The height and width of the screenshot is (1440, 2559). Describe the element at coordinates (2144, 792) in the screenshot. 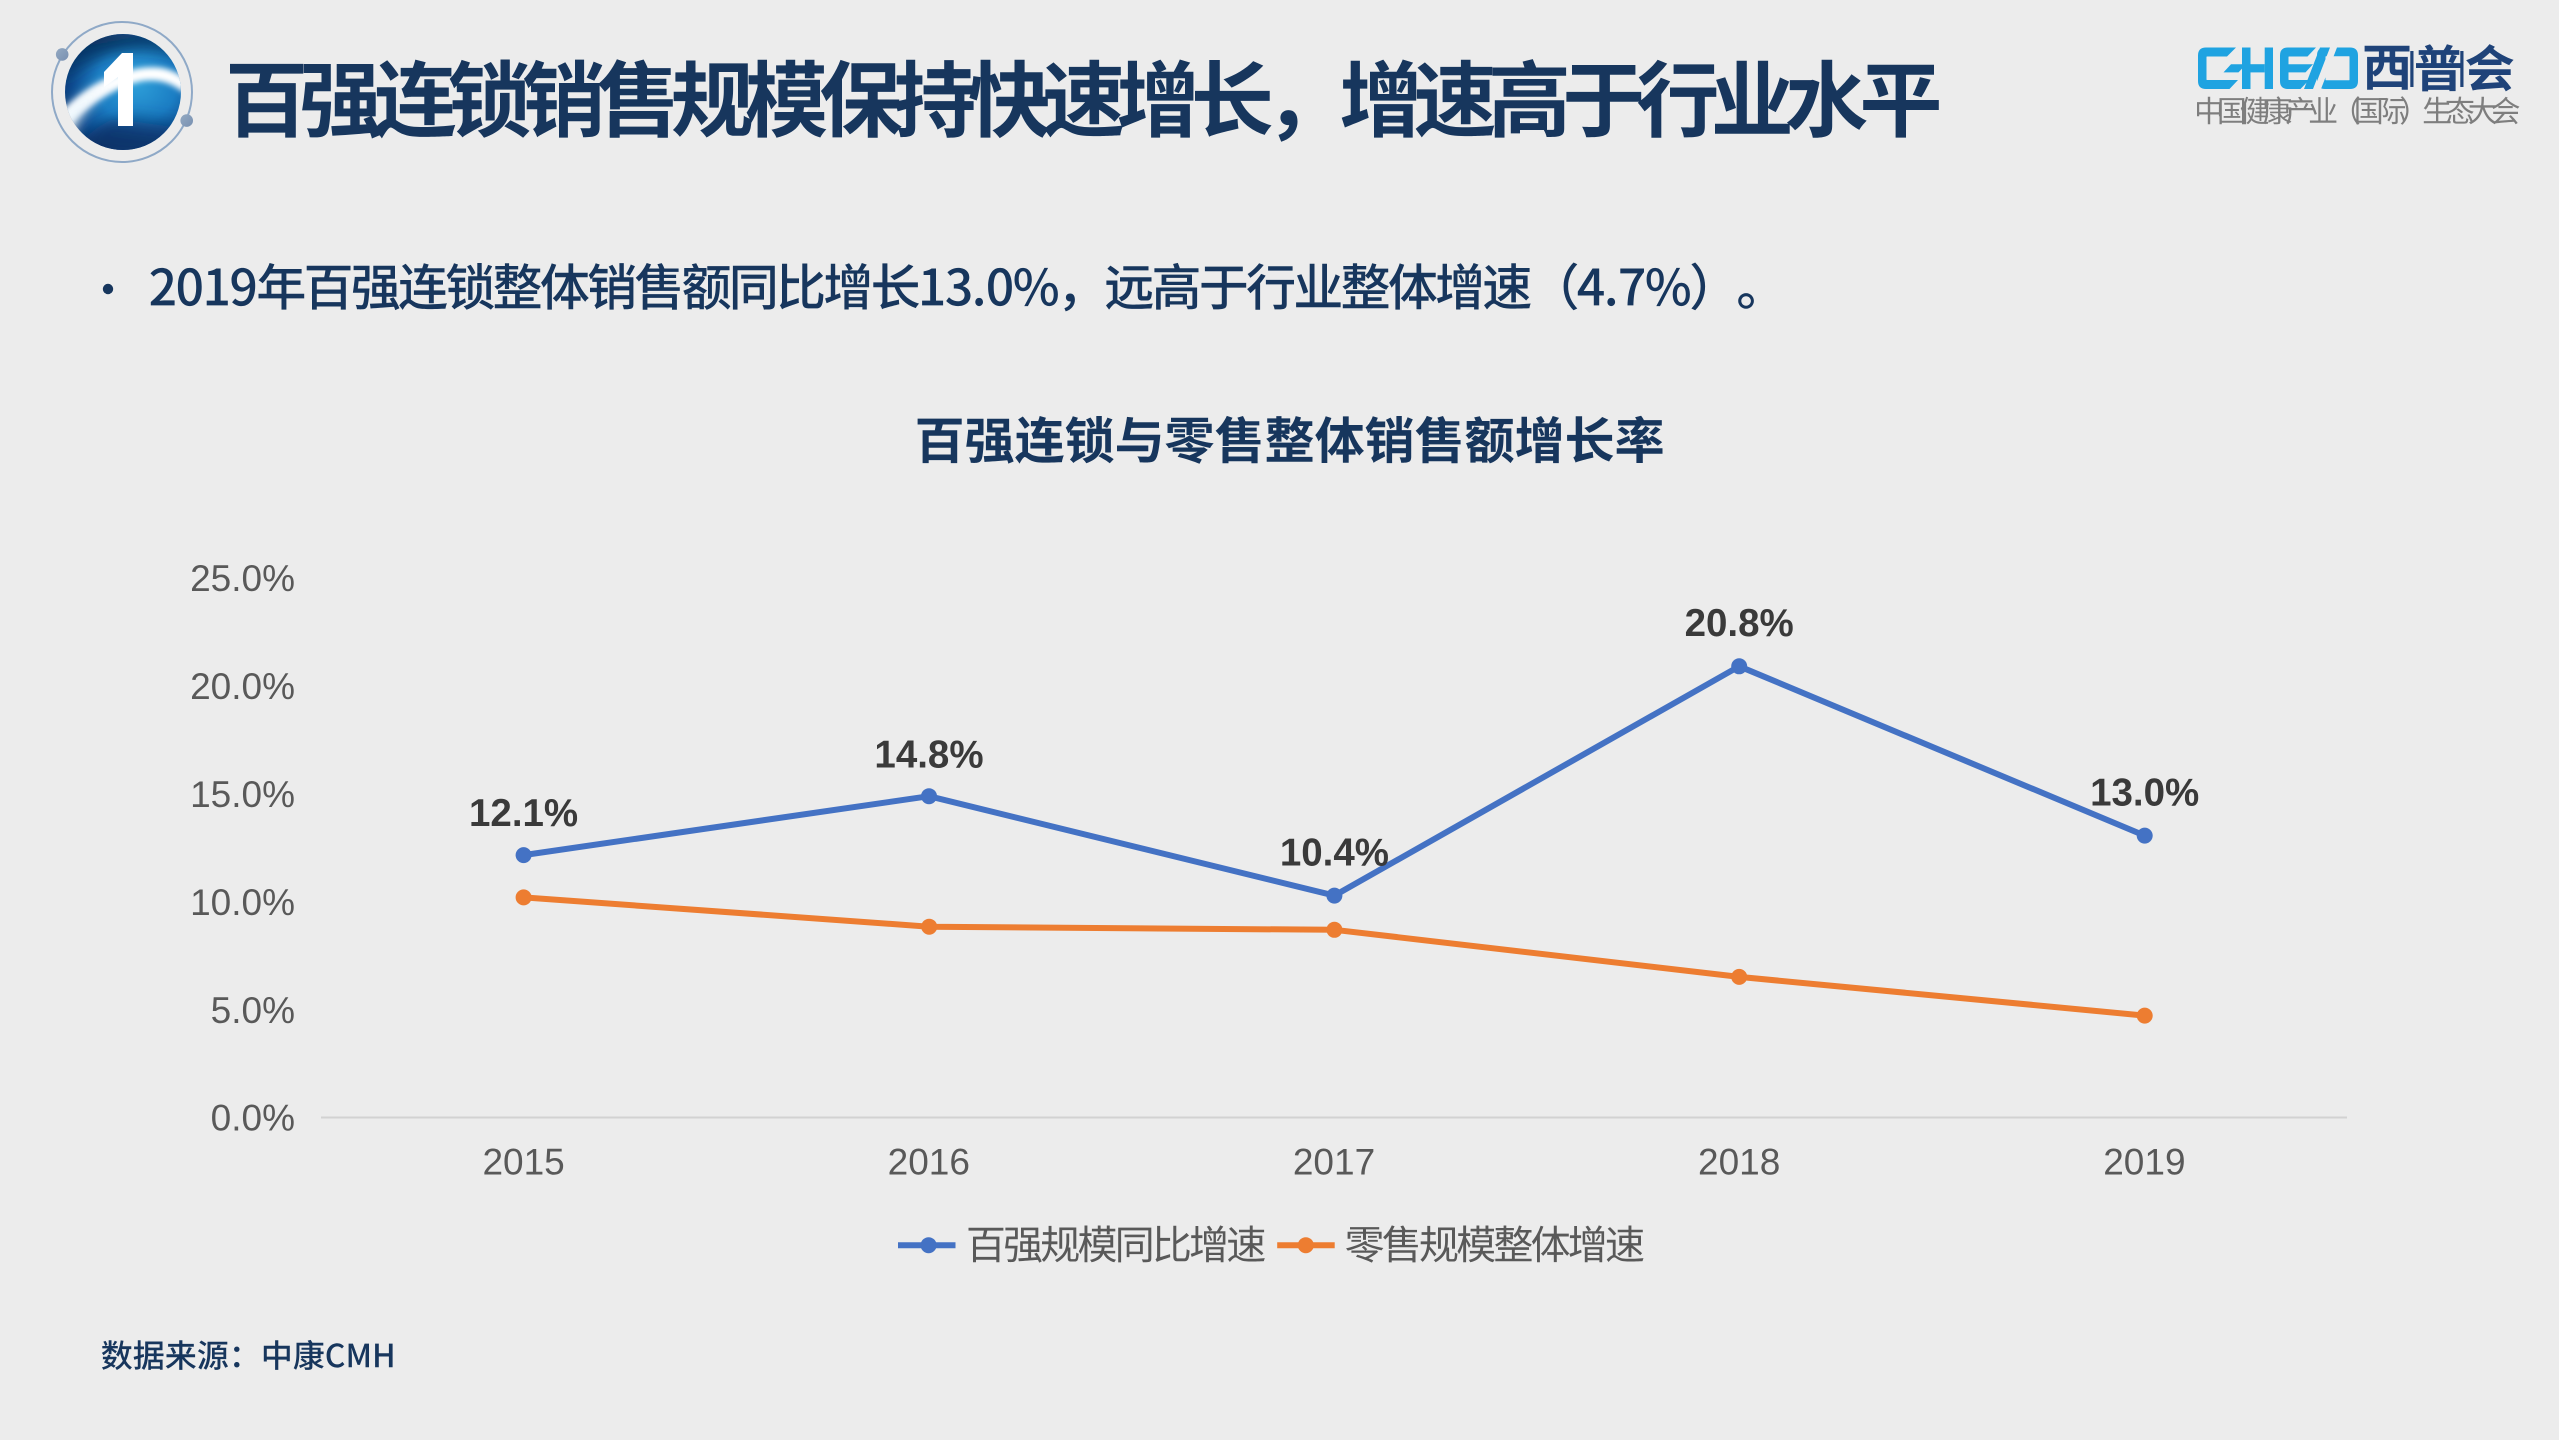

I see `svg-text: 13.0%` at that location.